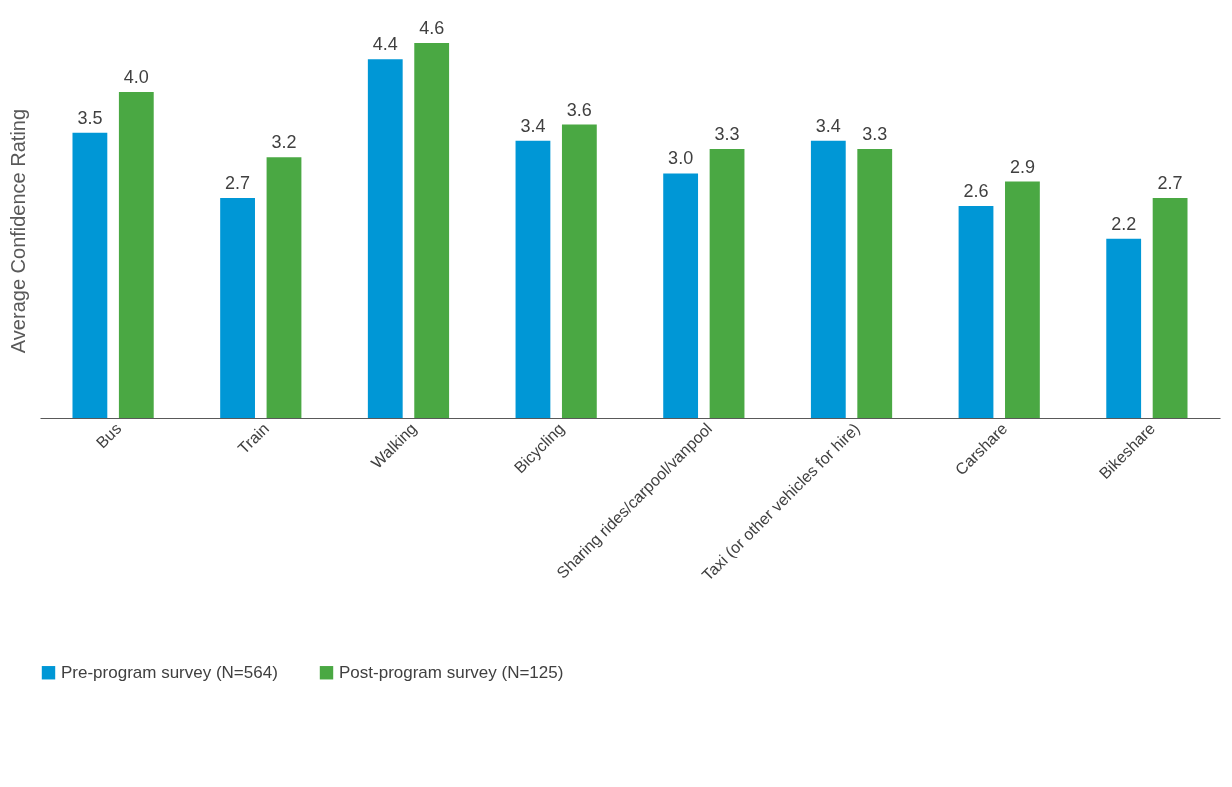 The height and width of the screenshot is (787, 1232). Describe the element at coordinates (284, 142) in the screenshot. I see `data-label: 3.2` at that location.